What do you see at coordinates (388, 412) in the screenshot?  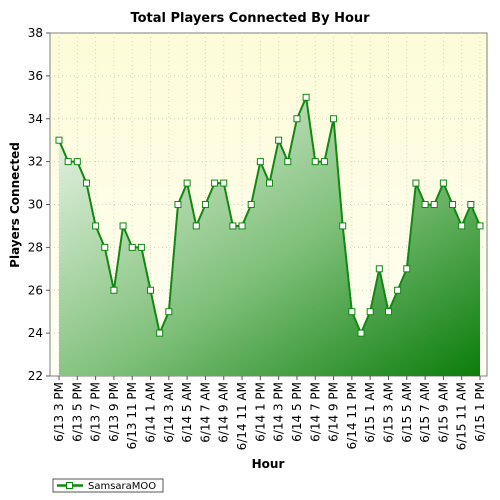 I see `x-tick-label: 6/15 3 AM` at bounding box center [388, 412].